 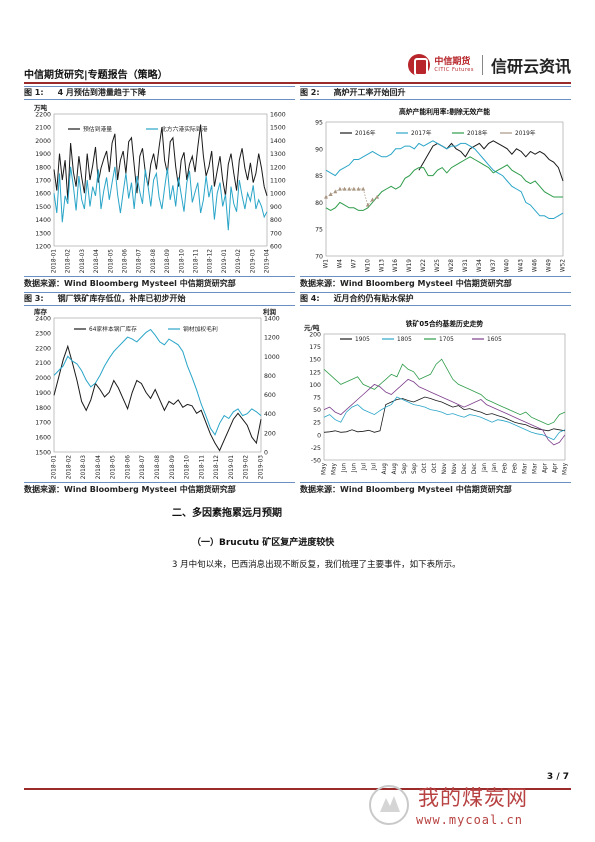 I want to click on y-tick-label: 80, so click(x=319, y=203).